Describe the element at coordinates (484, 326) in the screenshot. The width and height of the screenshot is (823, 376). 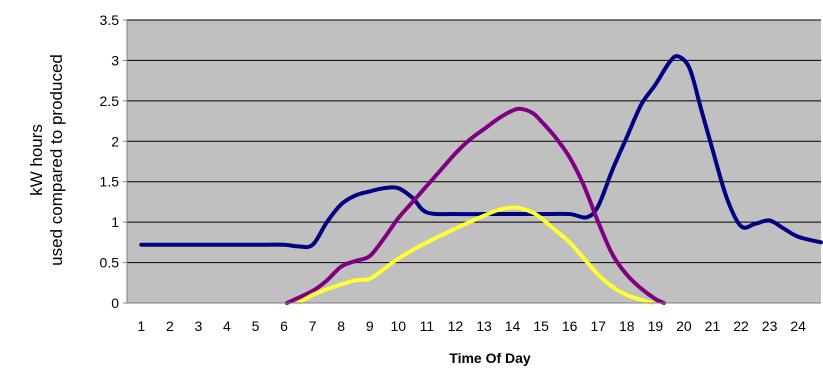
I see `x-tick-label: 13` at that location.